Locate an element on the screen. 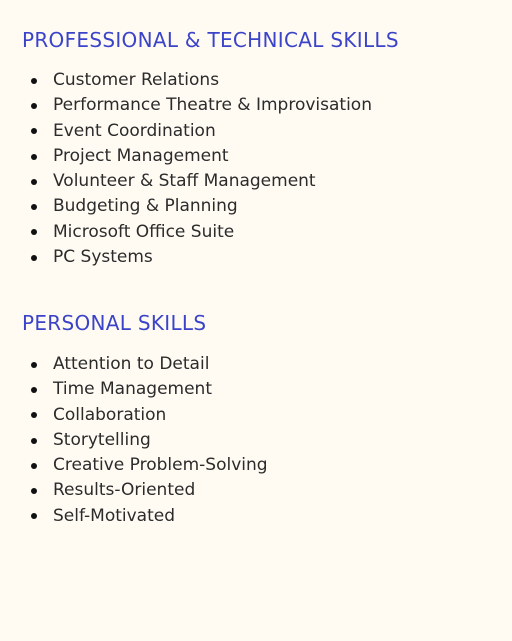  list-item: Collaboration is located at coordinates (134, 415).